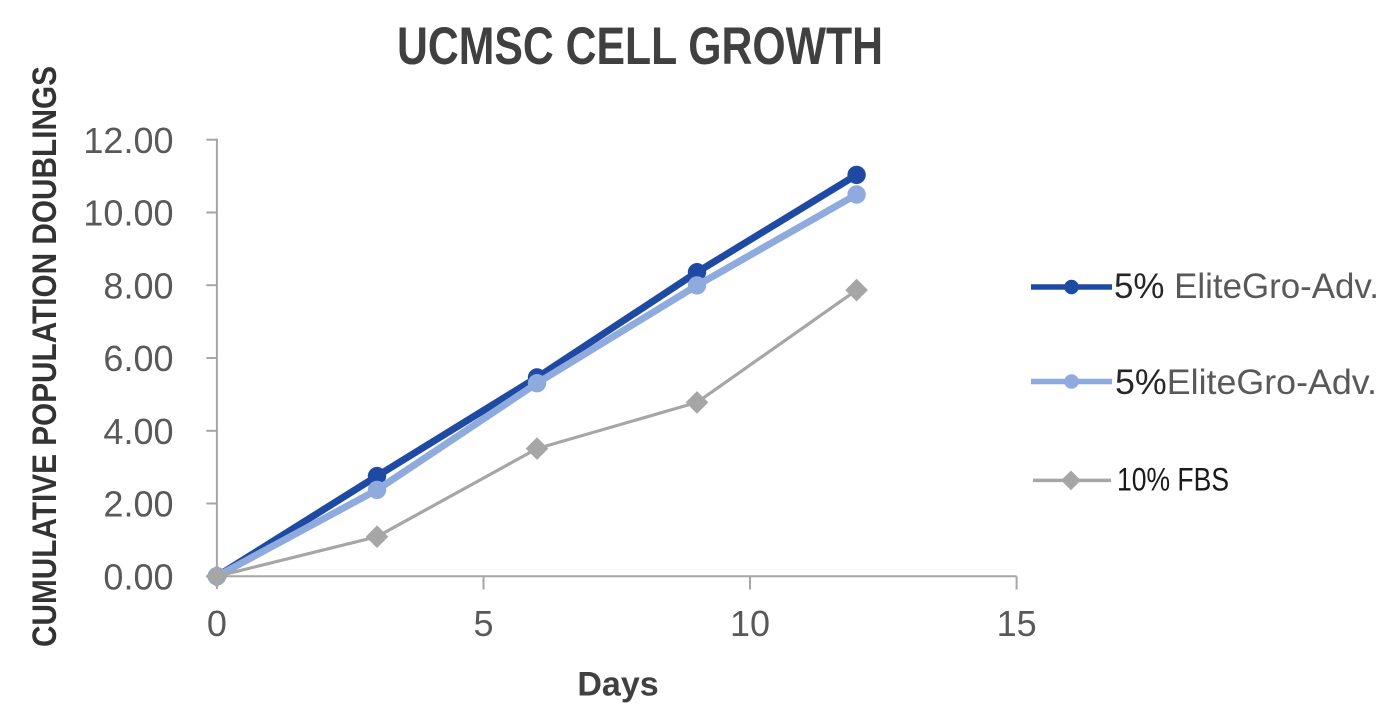 Image resolution: width=1400 pixels, height=726 pixels. I want to click on svg-text: 10, so click(750, 623).